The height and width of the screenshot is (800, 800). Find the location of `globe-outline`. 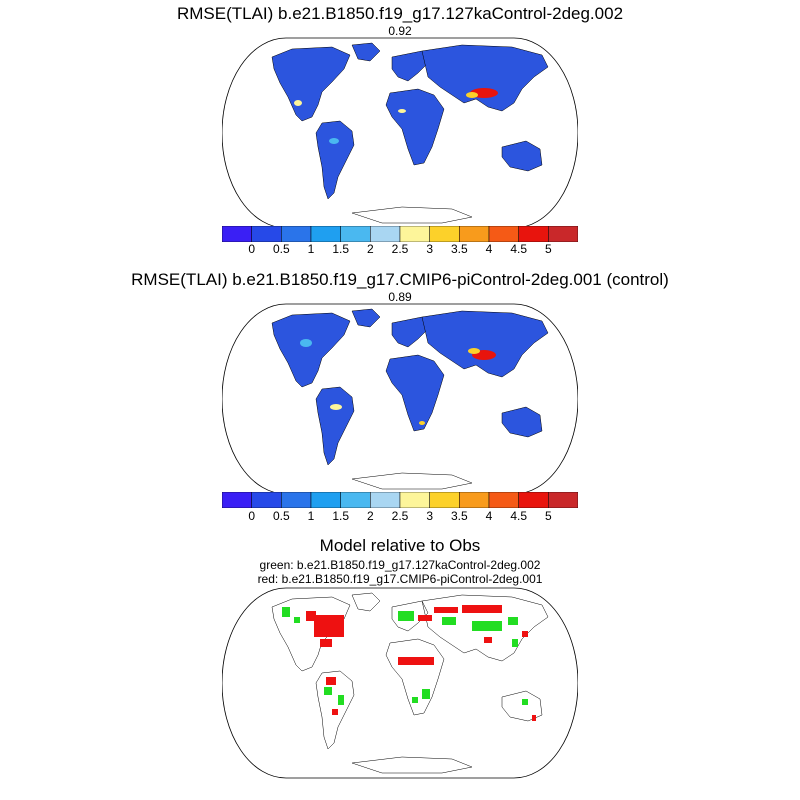

globe-outline is located at coordinates (400, 683).